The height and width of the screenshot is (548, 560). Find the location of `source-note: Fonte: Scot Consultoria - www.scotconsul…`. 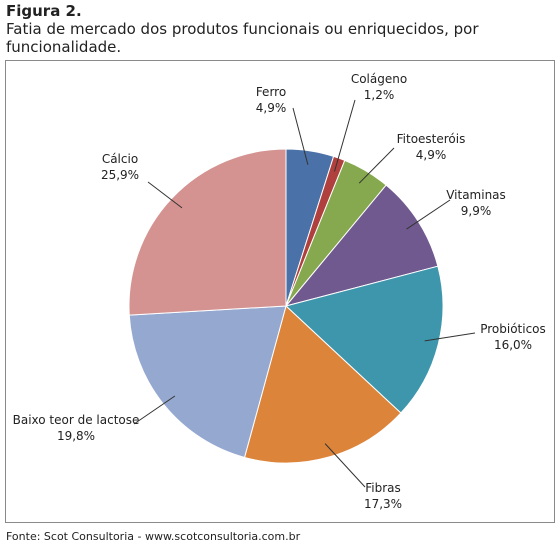

source-note: Fonte: Scot Consultoria - www.scotconsul… is located at coordinates (153, 536).